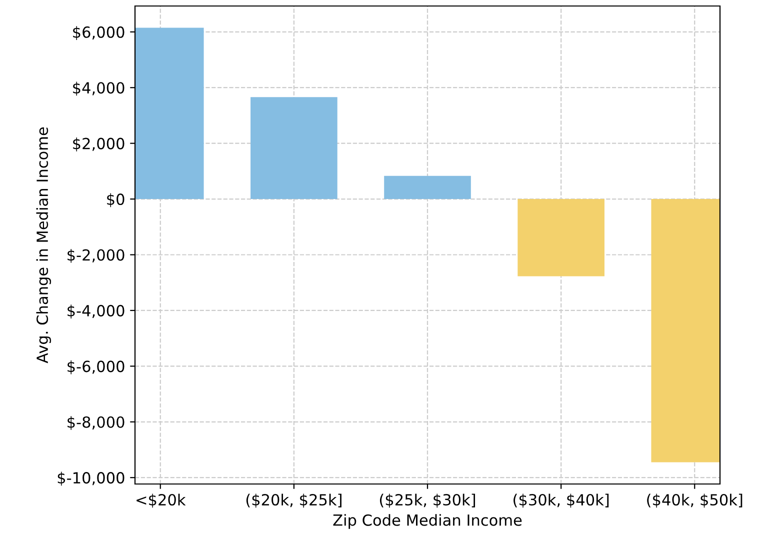  What do you see at coordinates (428, 501) in the screenshot?
I see `x-tick-label: ($25k, $30k]` at bounding box center [428, 501].